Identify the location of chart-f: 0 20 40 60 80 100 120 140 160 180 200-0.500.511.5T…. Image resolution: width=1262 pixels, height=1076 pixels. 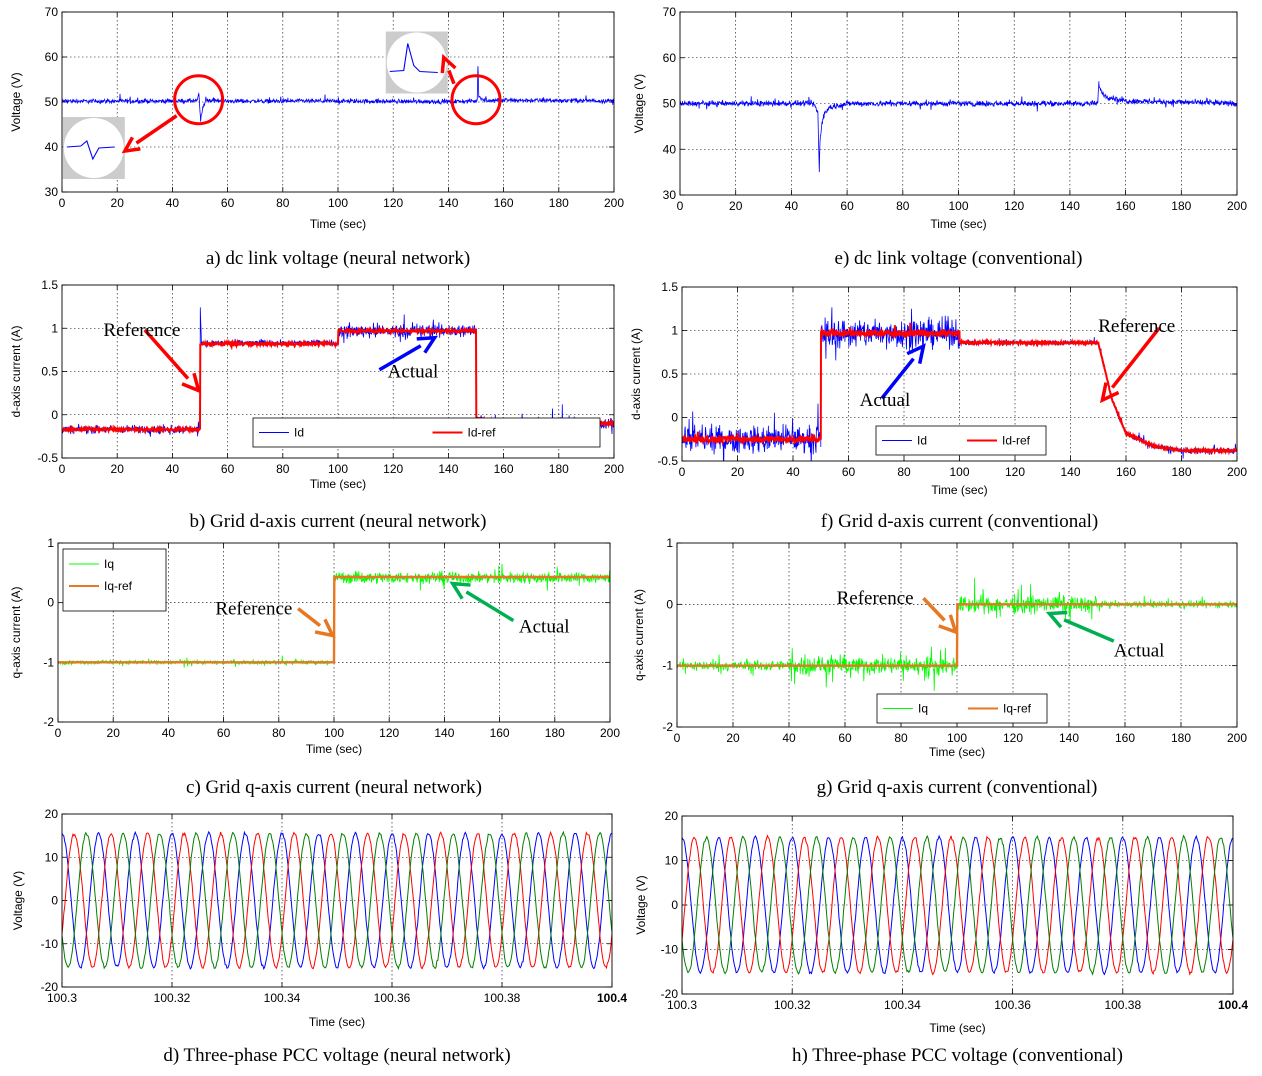
(938, 406).